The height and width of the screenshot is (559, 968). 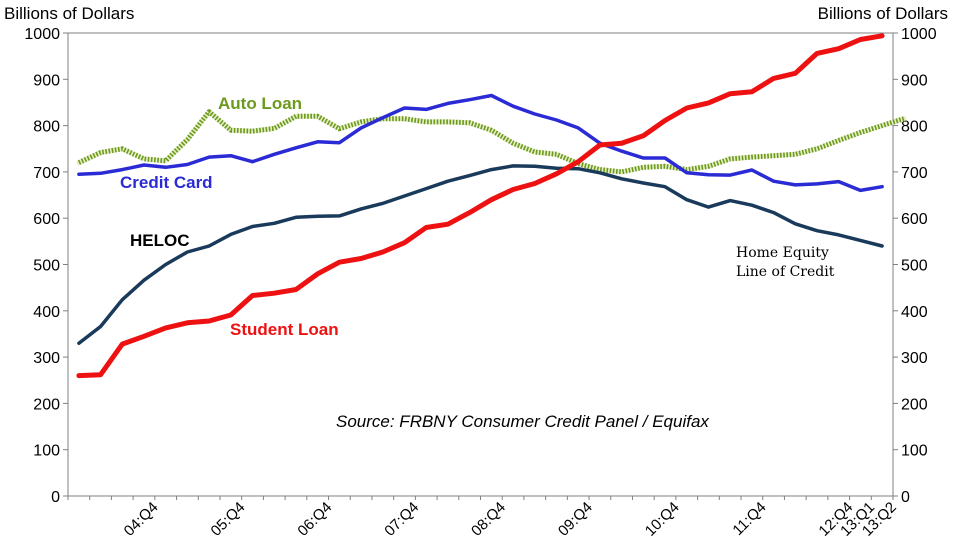 What do you see at coordinates (46, 358) in the screenshot?
I see `left-y-tick-label: 300` at bounding box center [46, 358].